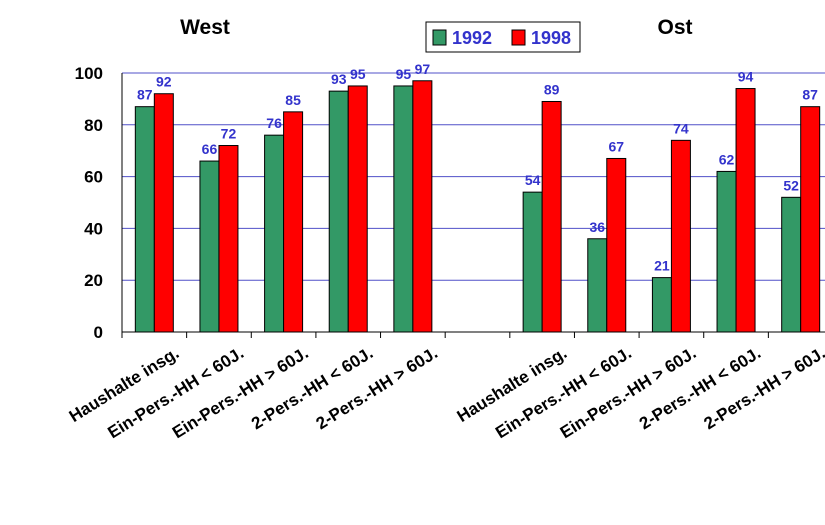 This screenshot has height=525, width=825. Describe the element at coordinates (98, 332) in the screenshot. I see `y-tick-label: 0` at that location.